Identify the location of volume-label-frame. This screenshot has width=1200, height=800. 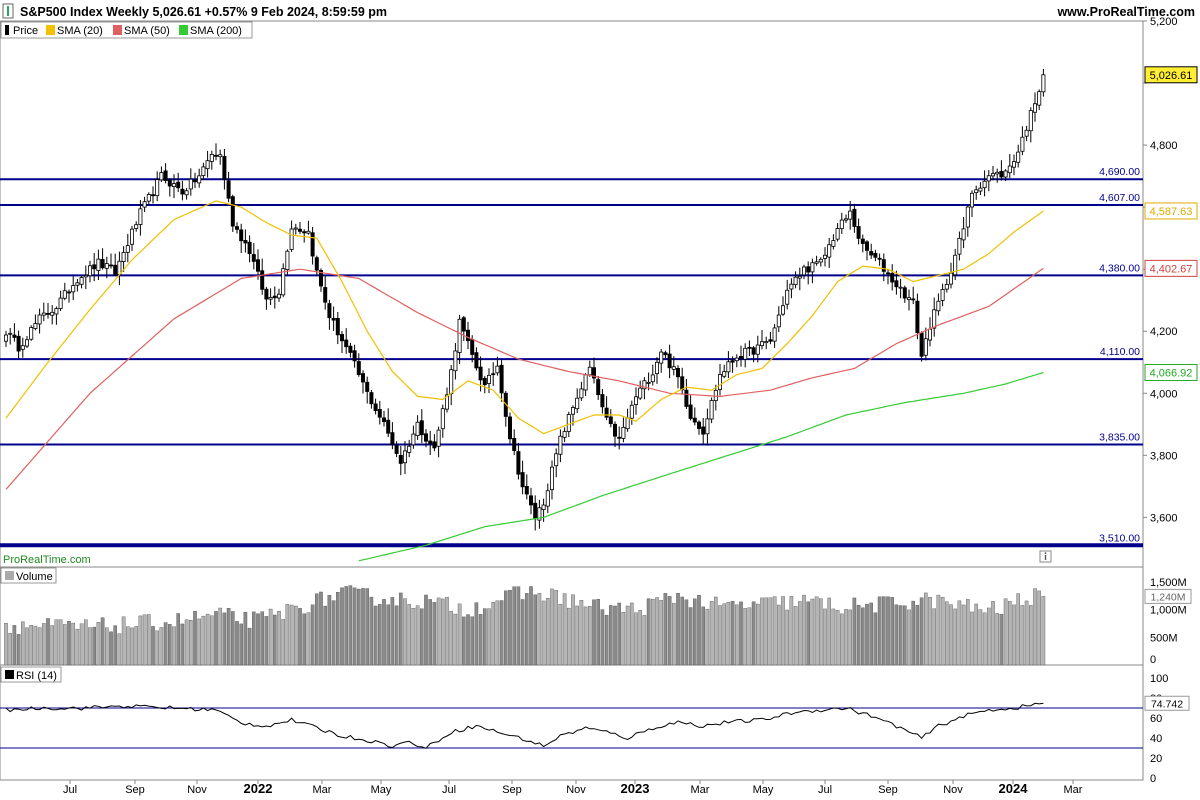
(28, 575).